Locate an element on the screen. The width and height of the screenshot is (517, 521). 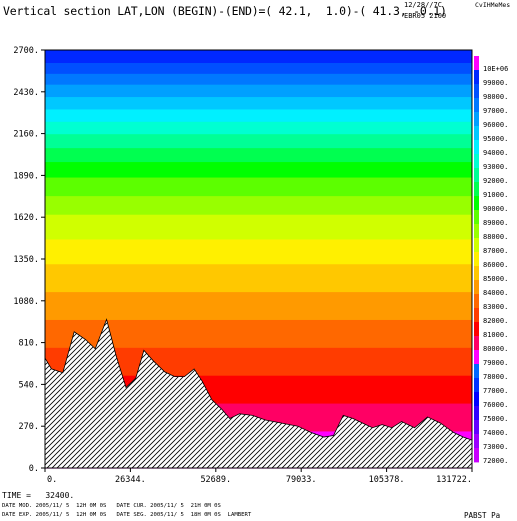
x-axis: 0. 26344. 52689. 79033. 105378. 131722. is located at coordinates (258, 476).